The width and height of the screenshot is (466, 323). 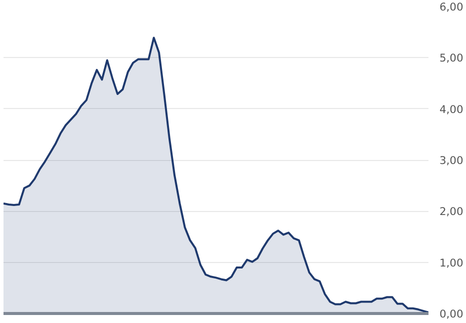 I want to click on y-tick-label: 3,00, so click(x=452, y=160).